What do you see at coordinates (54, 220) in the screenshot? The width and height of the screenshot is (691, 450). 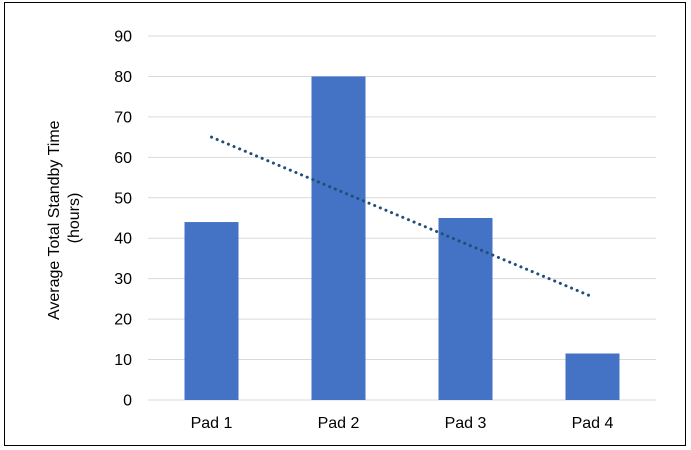 I see `y-axis-title-line-1: Average Total Standby Time` at bounding box center [54, 220].